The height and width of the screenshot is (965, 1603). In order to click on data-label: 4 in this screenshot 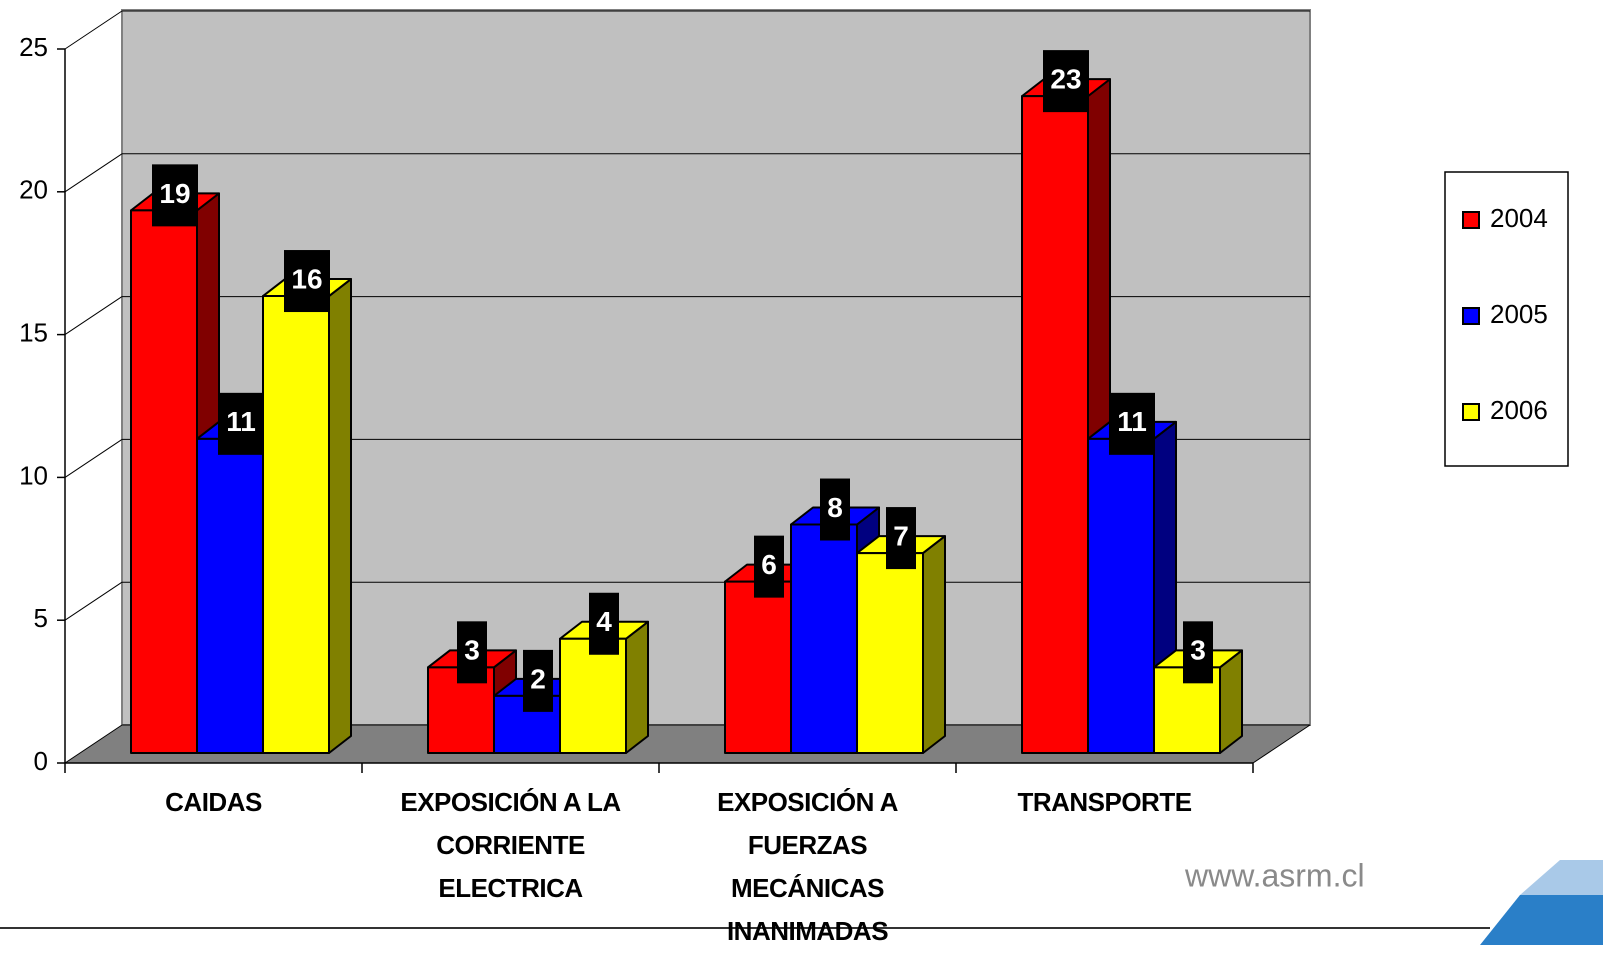, I will do `click(604, 621)`.